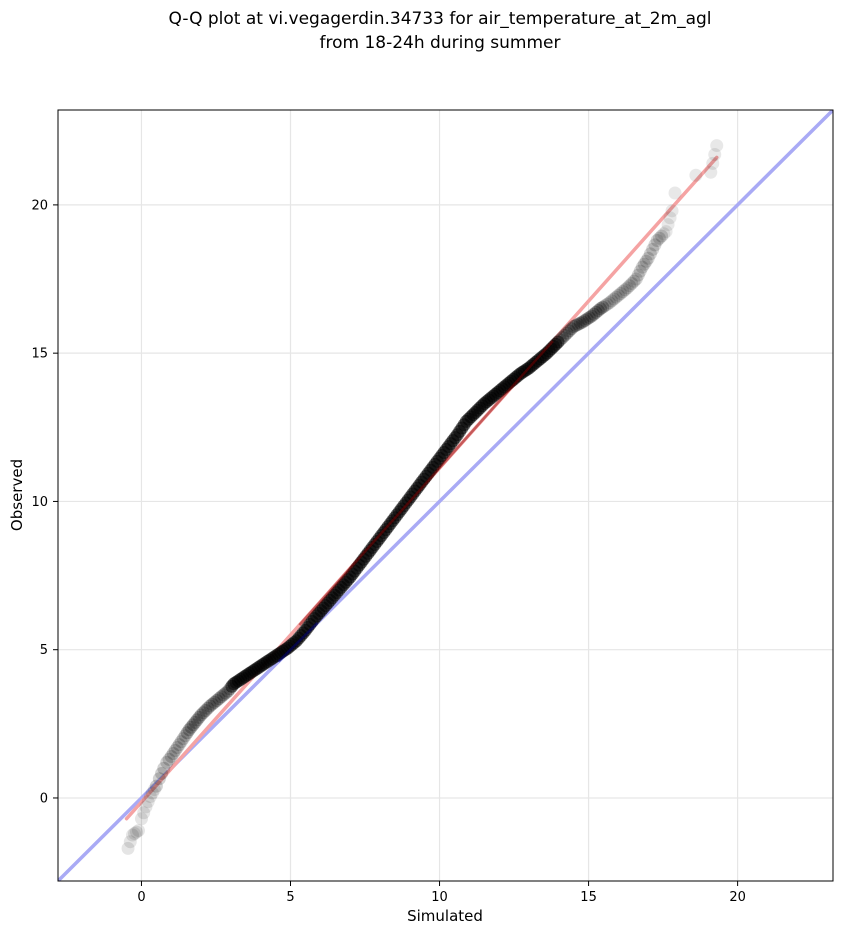 The width and height of the screenshot is (843, 934). Describe the element at coordinates (17, 495) in the screenshot. I see `y-axis-label: Observed` at that location.